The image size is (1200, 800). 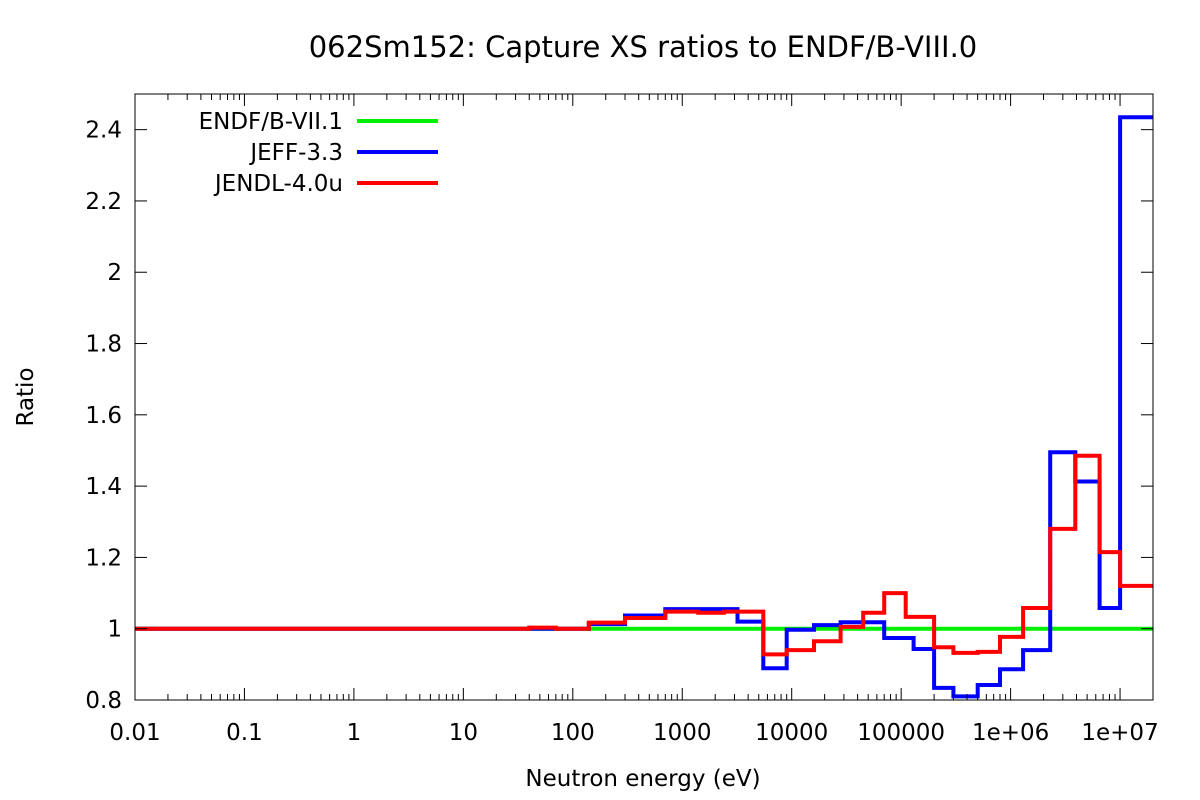 What do you see at coordinates (114, 630) in the screenshot?
I see `y-tick-label: 1` at bounding box center [114, 630].